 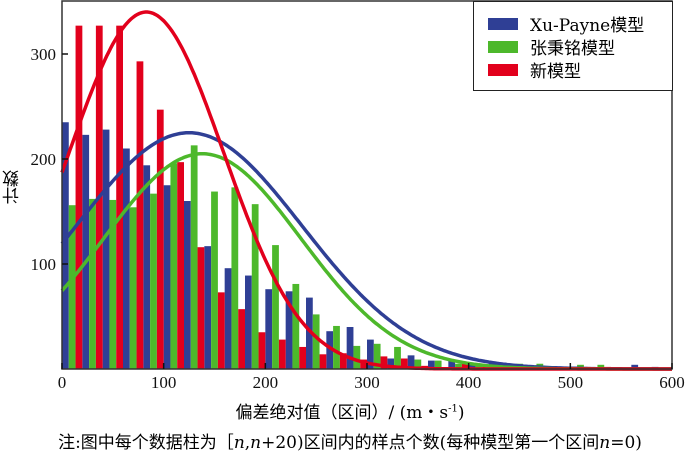 What do you see at coordinates (626, 443) in the screenshot?
I see `note-text: =0)` at bounding box center [626, 443].